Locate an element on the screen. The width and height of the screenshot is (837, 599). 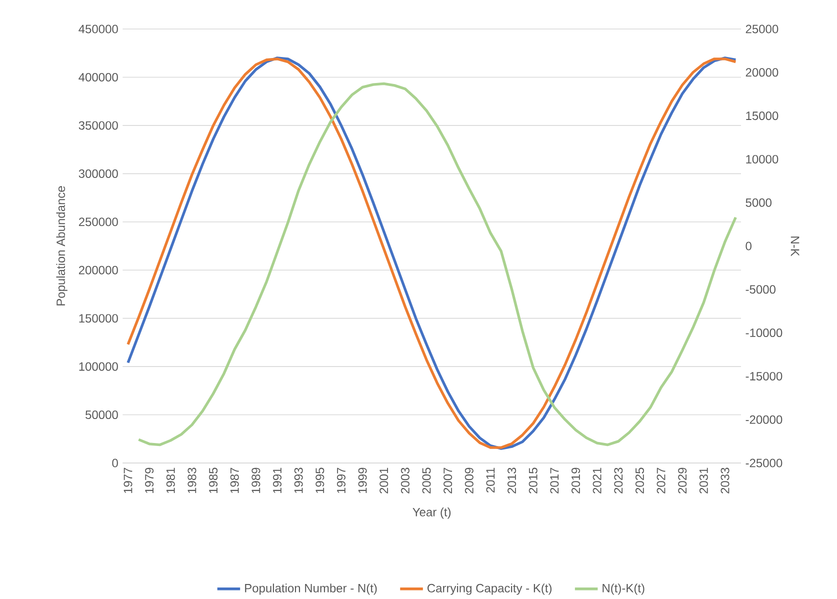
y2-axis-title: N-K is located at coordinates (795, 246).